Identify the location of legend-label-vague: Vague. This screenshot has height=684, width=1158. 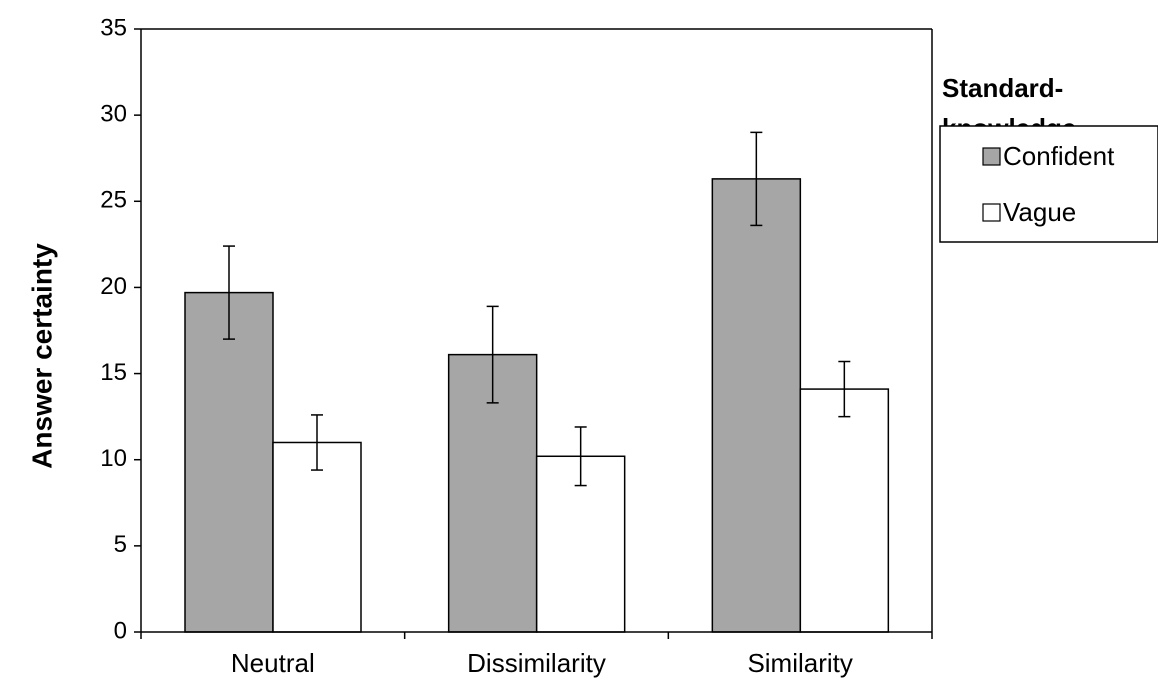
(1039, 212).